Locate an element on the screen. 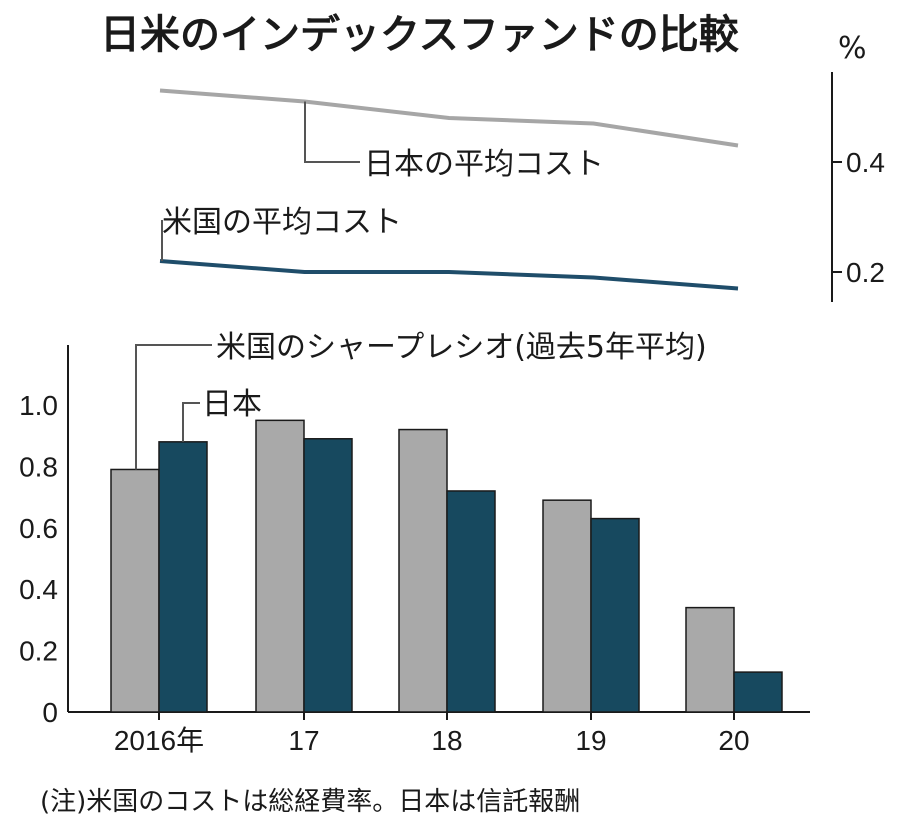 The height and width of the screenshot is (828, 900). bar-x-tick-label: 20 is located at coordinates (733, 740).